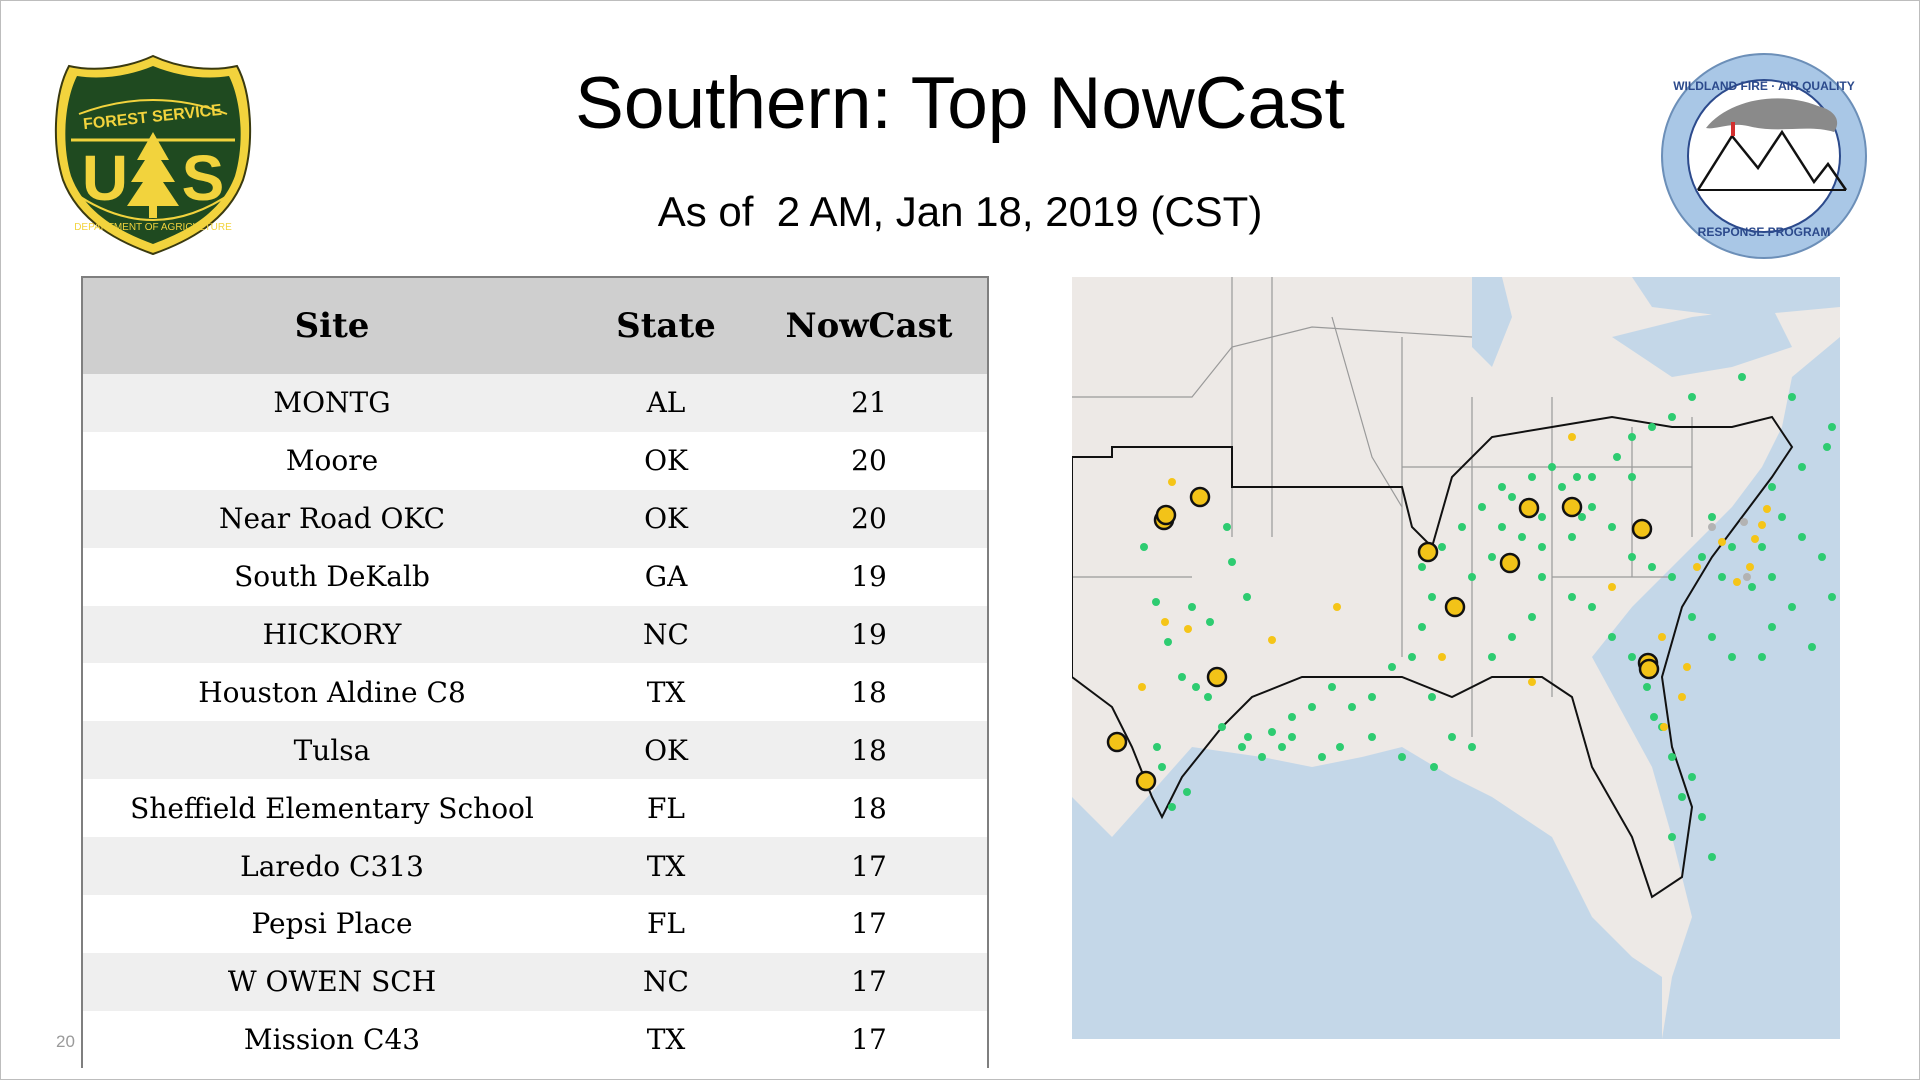 Image resolution: width=1920 pixels, height=1080 pixels. I want to click on header-site: Site, so click(332, 326).